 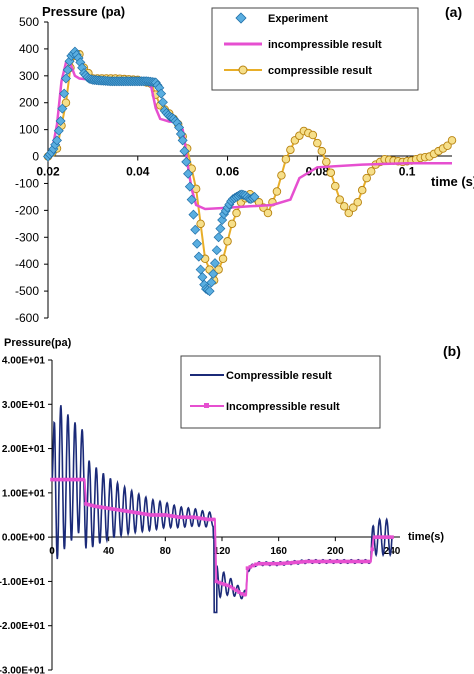 What do you see at coordinates (27, 264) in the screenshot?
I see `y-tick-label: -400` at bounding box center [27, 264].